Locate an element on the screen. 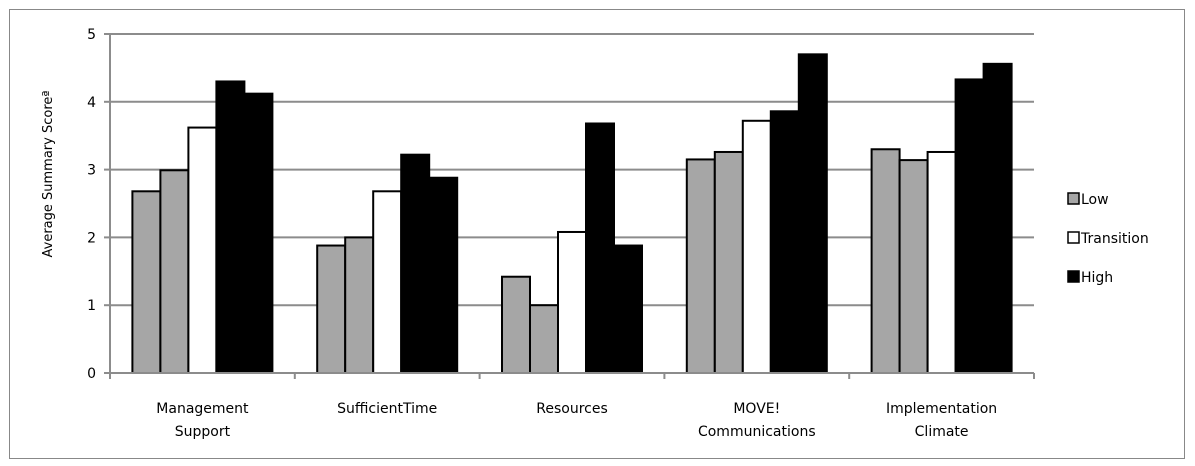 The width and height of the screenshot is (1195, 466). y-tick-label: 0 is located at coordinates (91, 374).